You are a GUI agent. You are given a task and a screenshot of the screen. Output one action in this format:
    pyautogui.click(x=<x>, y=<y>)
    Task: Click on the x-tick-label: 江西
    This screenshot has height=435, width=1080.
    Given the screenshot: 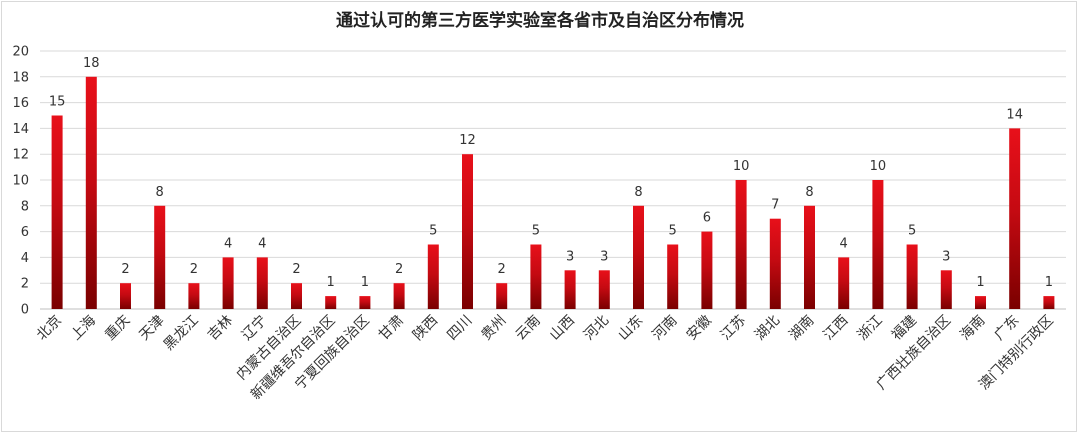 What is the action you would take?
    pyautogui.click(x=835, y=328)
    